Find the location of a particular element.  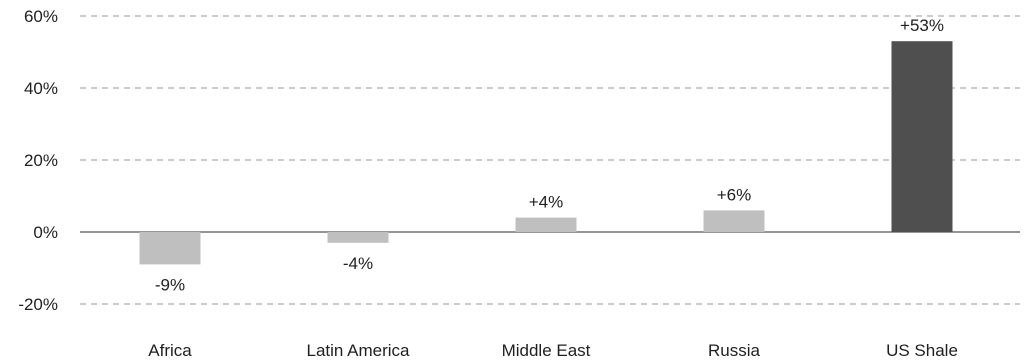

y-tick-label: 0% is located at coordinates (45, 232).